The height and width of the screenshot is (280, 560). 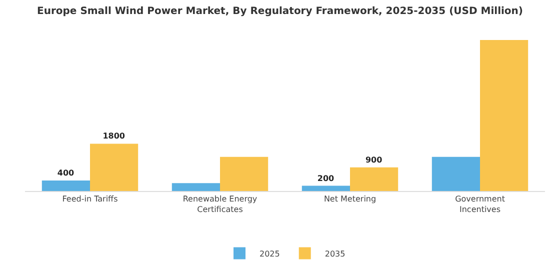 I want to click on x-tick-label: Feed-in Tariffs, so click(x=90, y=199).